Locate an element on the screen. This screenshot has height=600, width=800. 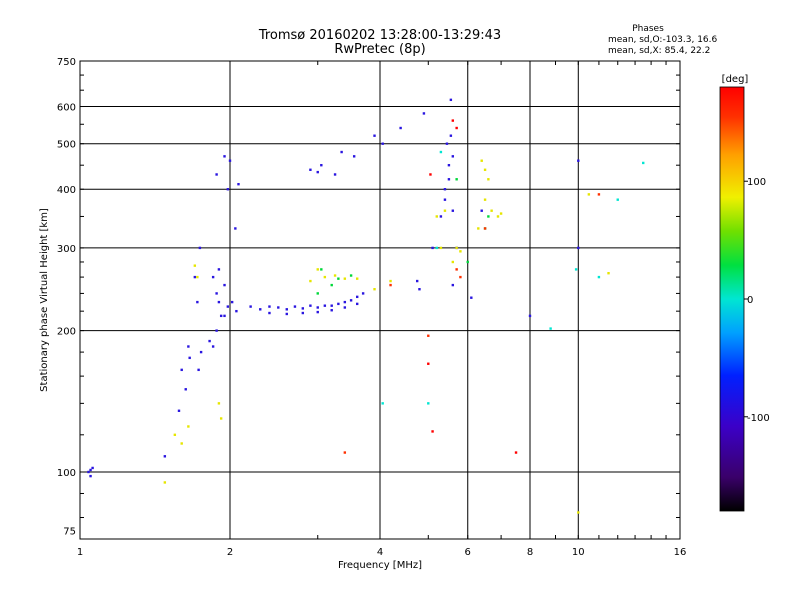
phases-o-line: mean, sd,O:-103.3, 16.6 is located at coordinates (663, 40).